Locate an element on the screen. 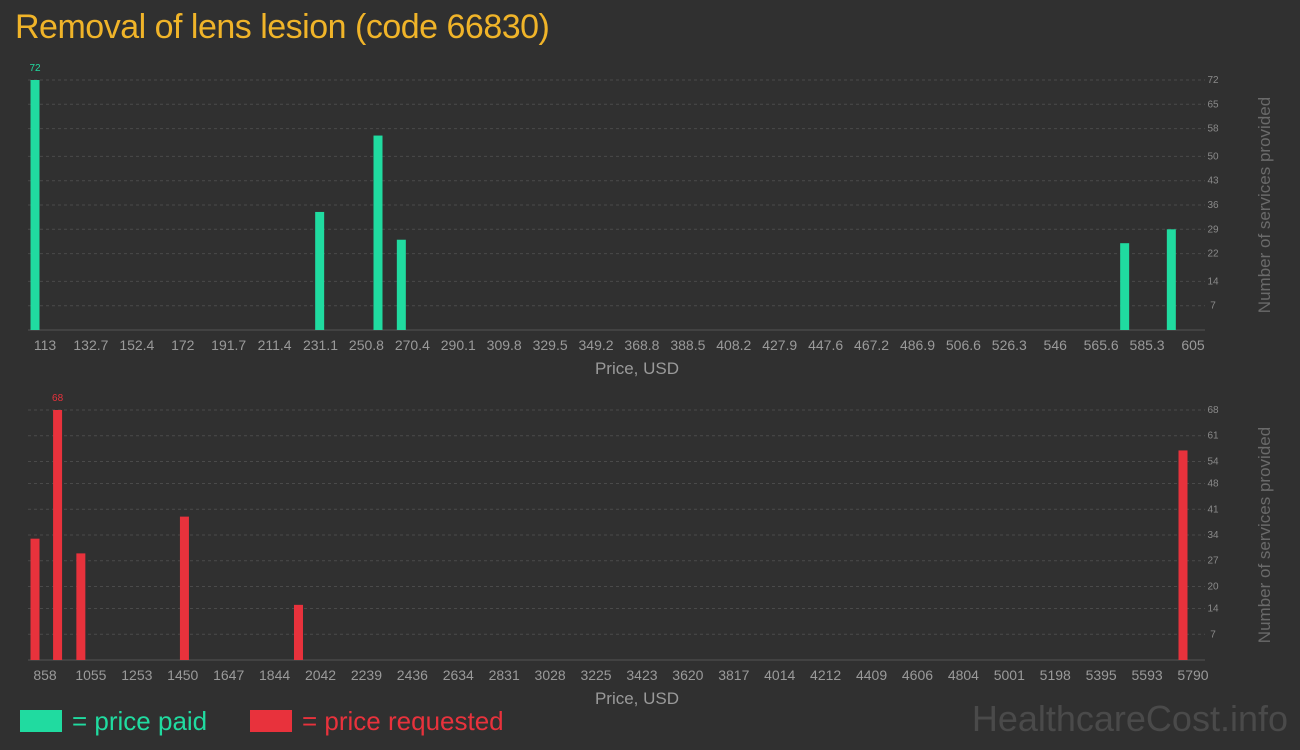 This screenshot has width=1300, height=750. x-tick-label: 270.4 is located at coordinates (412, 345).